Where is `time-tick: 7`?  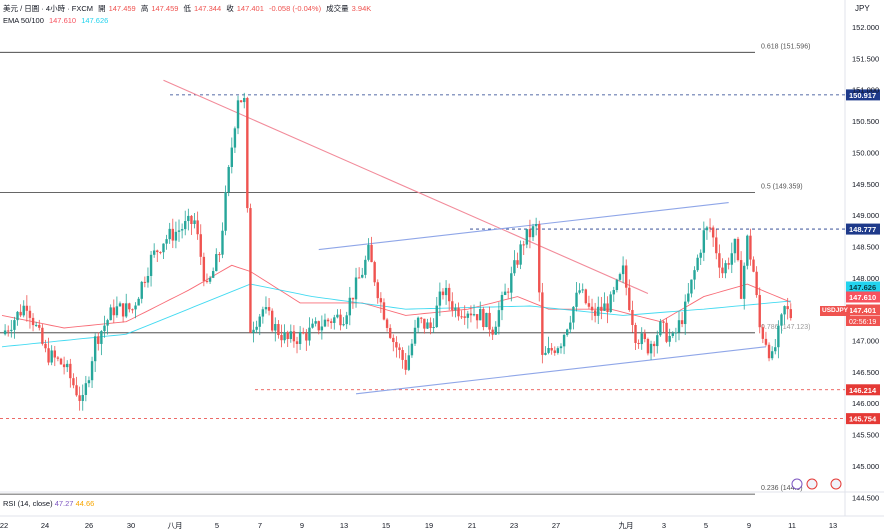 time-tick: 7 is located at coordinates (260, 525).